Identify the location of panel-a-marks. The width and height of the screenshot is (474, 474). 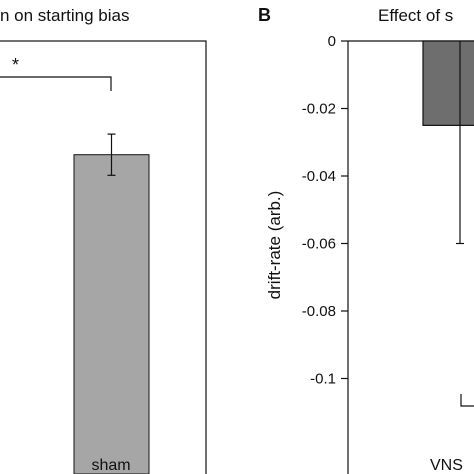
(111, 303).